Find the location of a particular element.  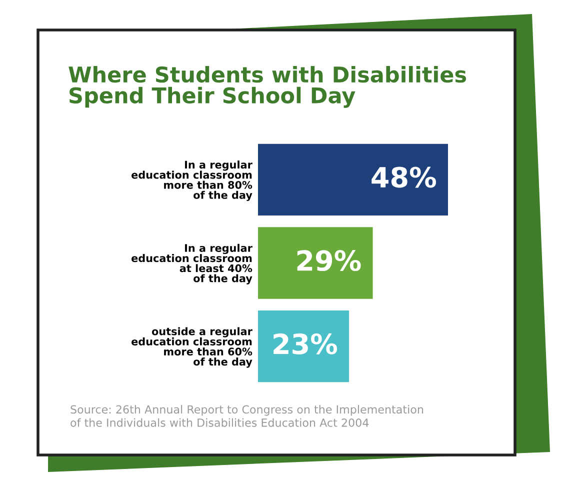

y-tick-label: In a regular education classroom more than 80% of the day is located at coordinates (192, 181).